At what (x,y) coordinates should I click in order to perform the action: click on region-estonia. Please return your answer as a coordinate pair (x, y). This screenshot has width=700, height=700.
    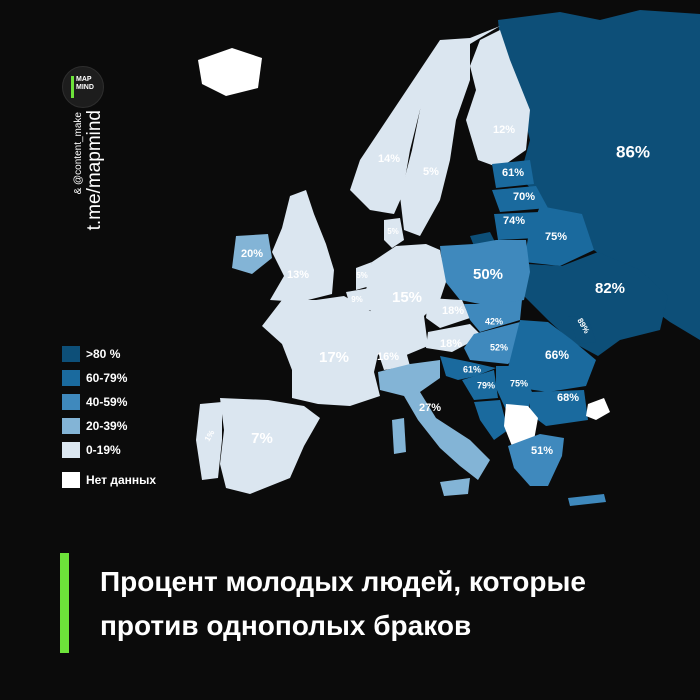
    Looking at the image, I should click on (513, 174).